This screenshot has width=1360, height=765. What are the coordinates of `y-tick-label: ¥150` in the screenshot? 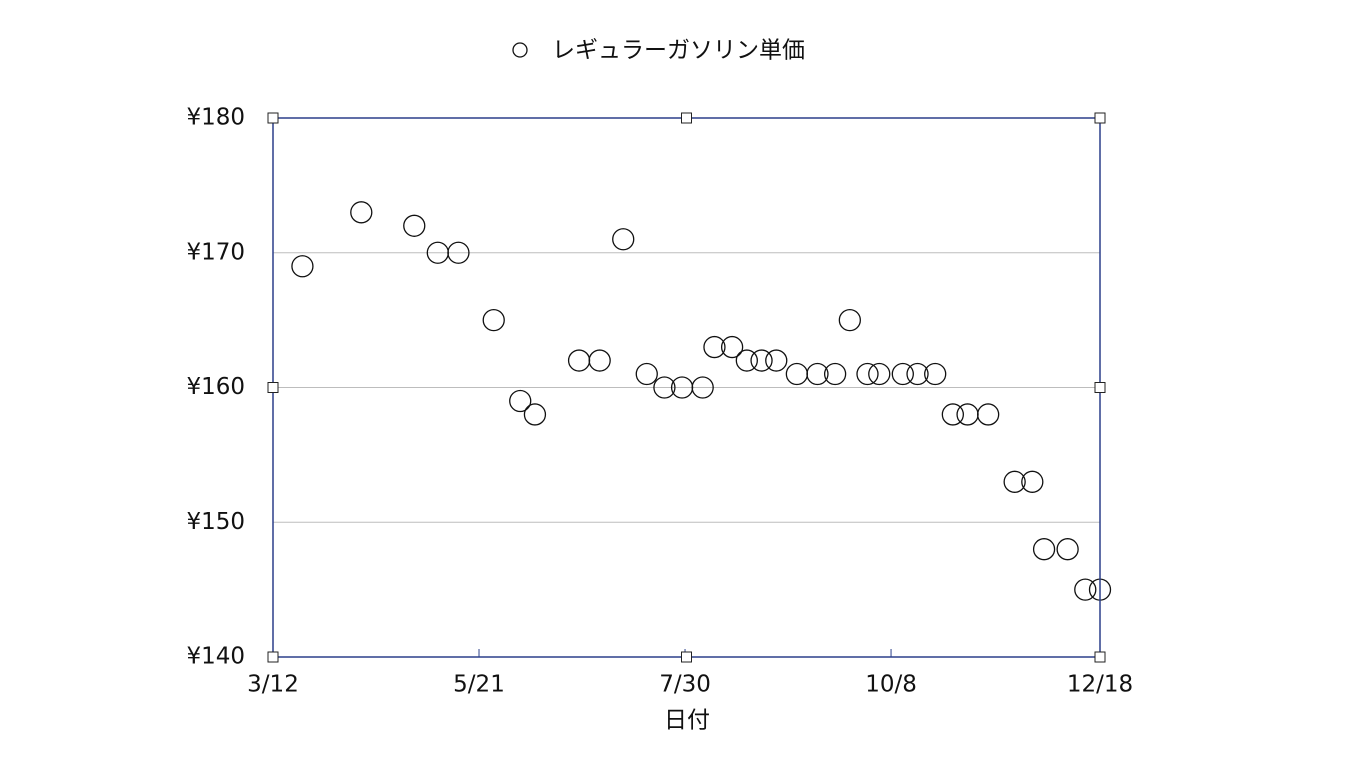 It's located at (215, 522).